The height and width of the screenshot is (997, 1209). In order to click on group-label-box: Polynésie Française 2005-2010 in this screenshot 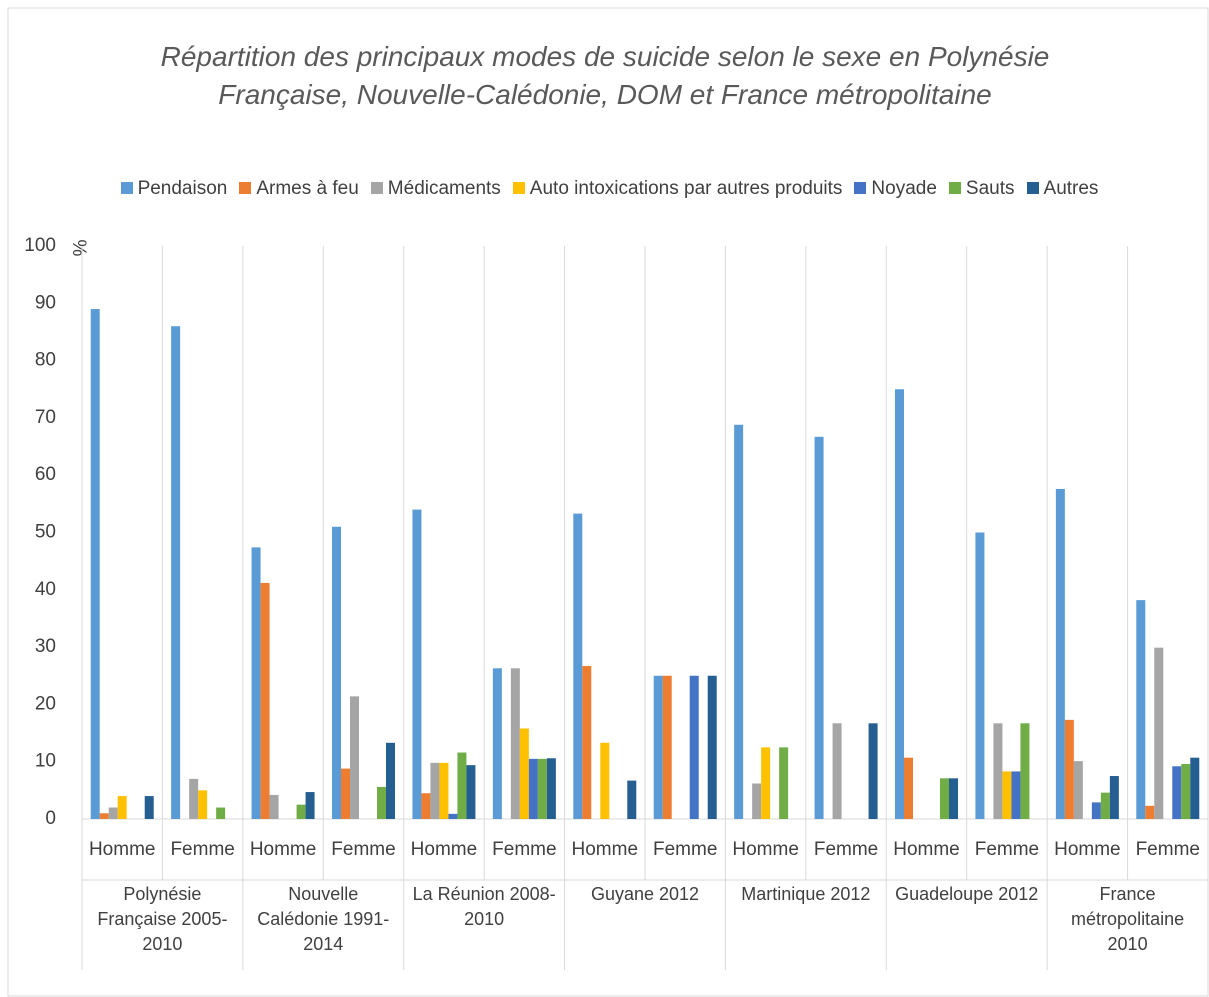, I will do `click(162, 919)`.